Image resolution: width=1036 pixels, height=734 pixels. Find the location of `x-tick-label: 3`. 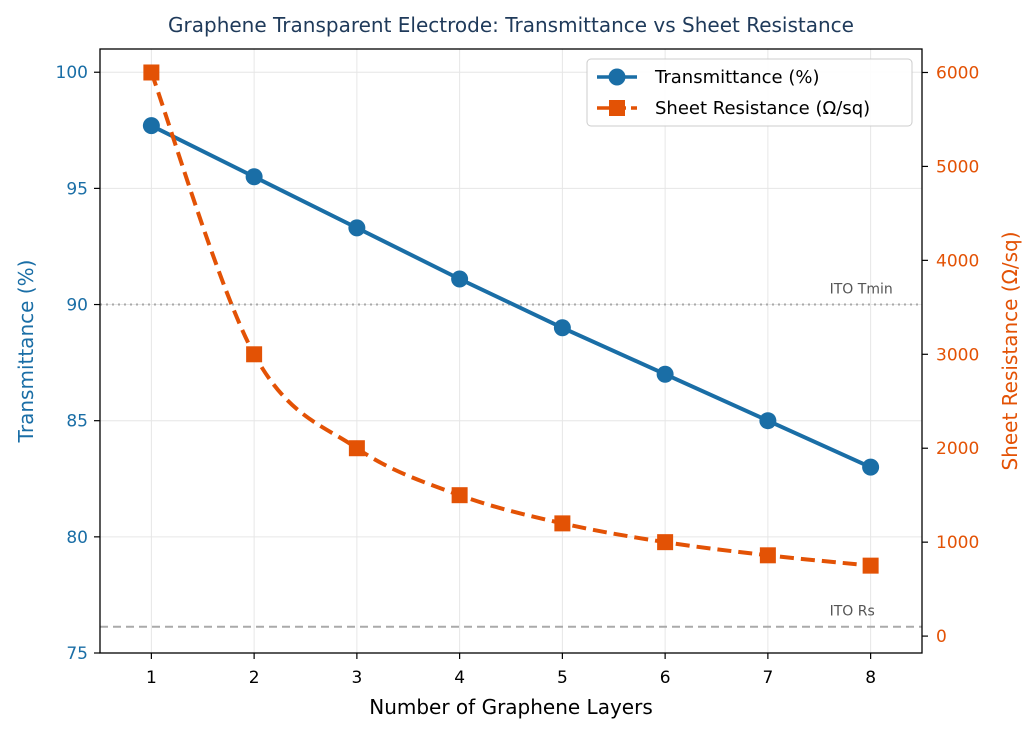

x-tick-label: 3 is located at coordinates (356, 678).